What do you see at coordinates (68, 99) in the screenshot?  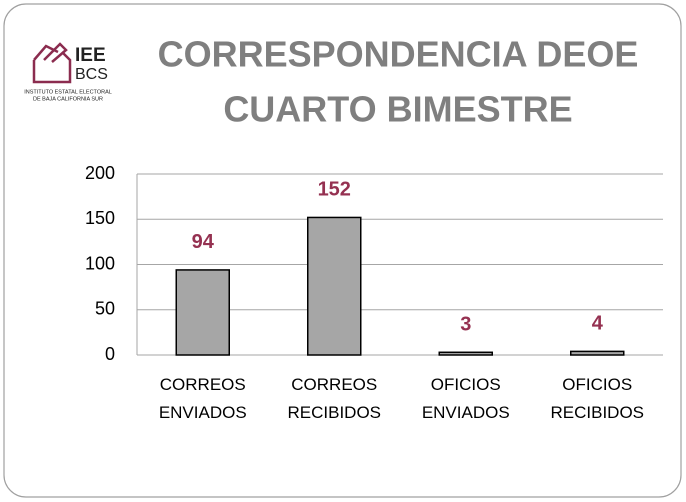 I see `logo-caption: DE BAJA CALIFORNIA SUR` at bounding box center [68, 99].